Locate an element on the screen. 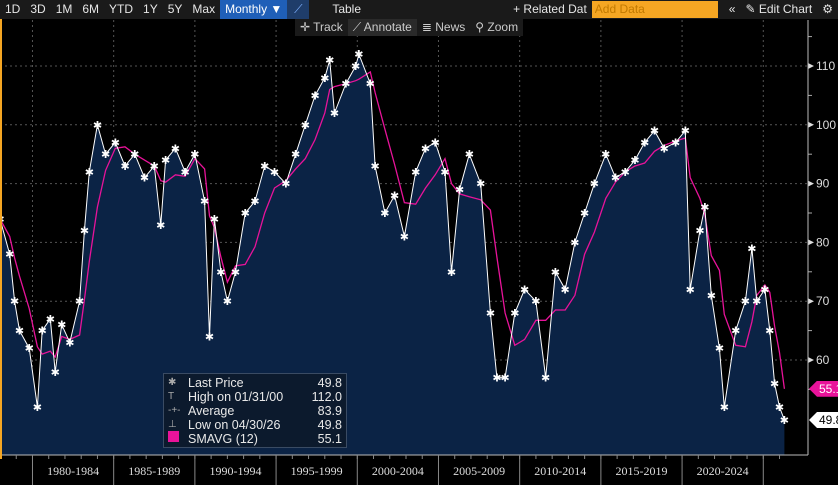  y-tick-label: 110 is located at coordinates (825, 66).